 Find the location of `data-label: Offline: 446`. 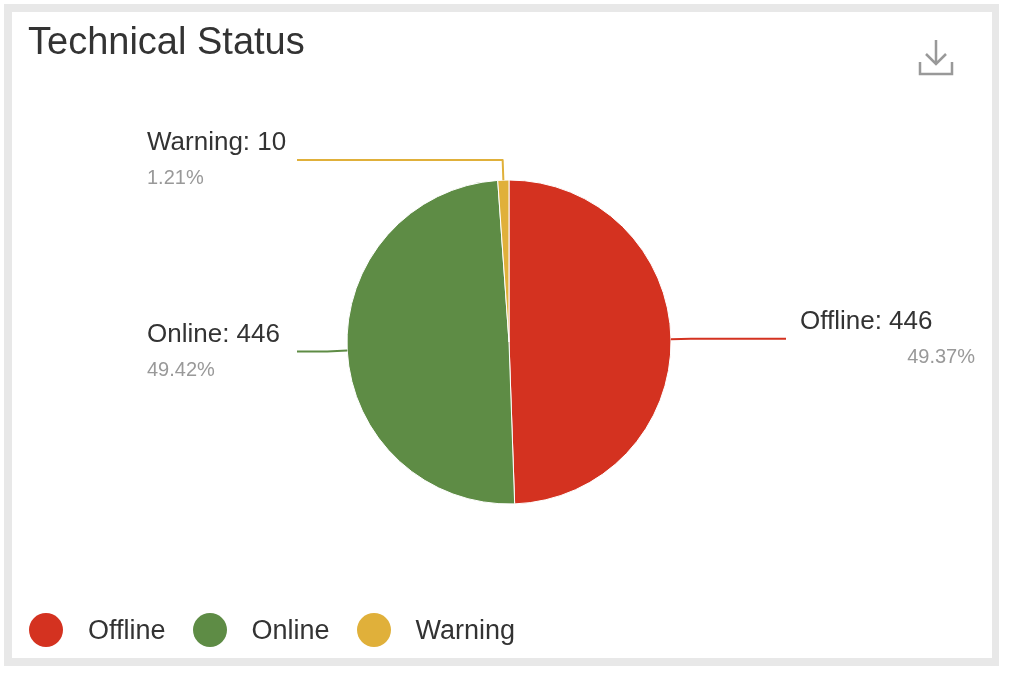

data-label: Offline: 446 is located at coordinates (866, 319).